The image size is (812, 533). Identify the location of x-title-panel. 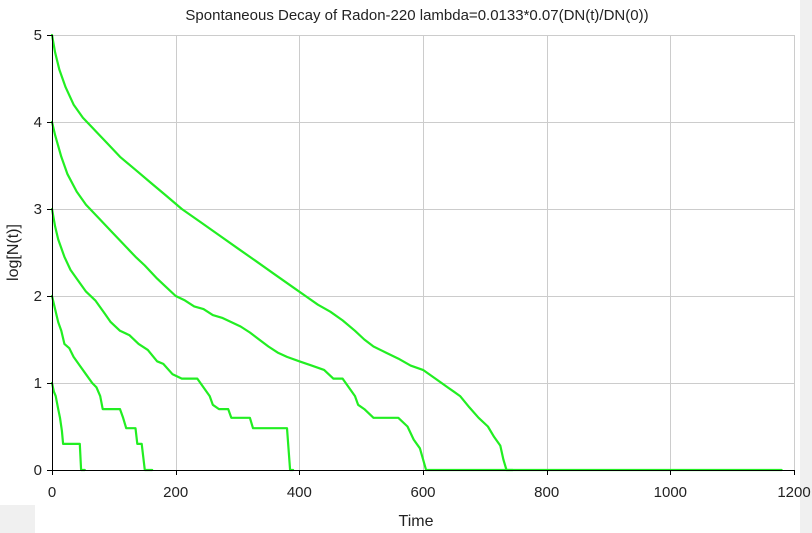
(417, 519).